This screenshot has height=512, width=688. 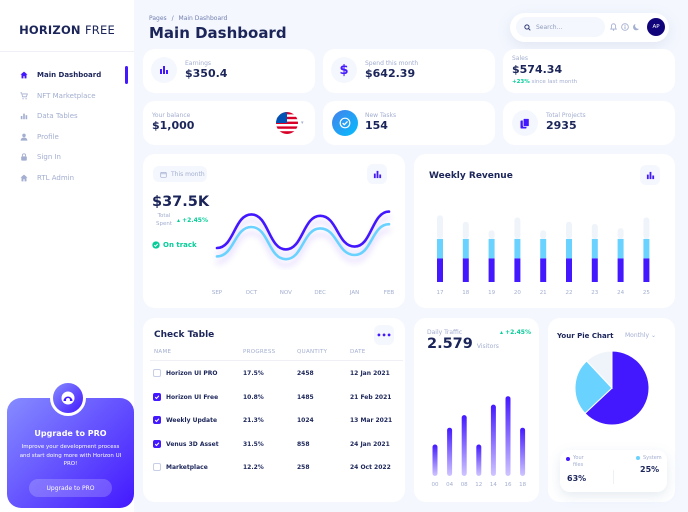 I want to click on person-icon, so click(x=24, y=137).